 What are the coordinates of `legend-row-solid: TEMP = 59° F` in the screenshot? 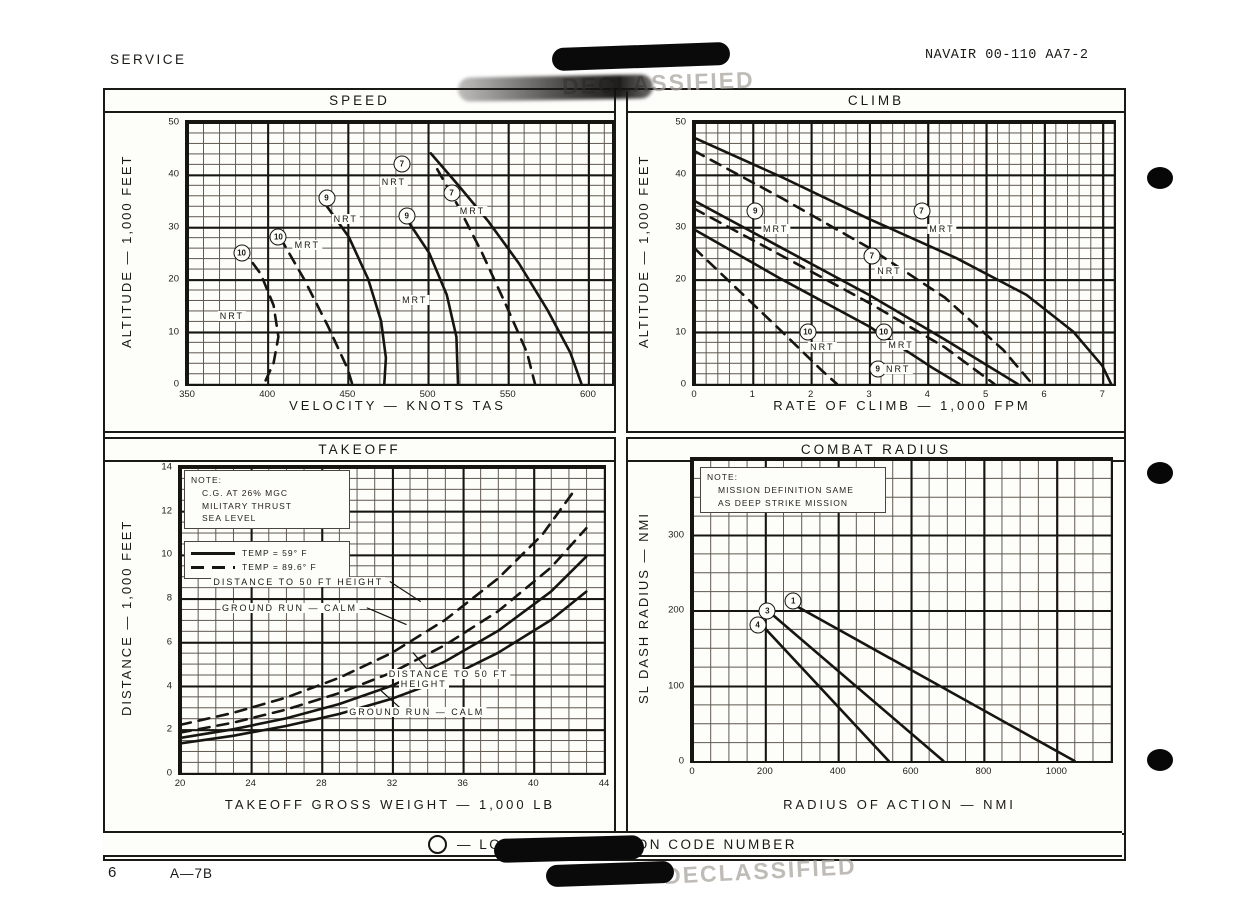 It's located at (267, 553).